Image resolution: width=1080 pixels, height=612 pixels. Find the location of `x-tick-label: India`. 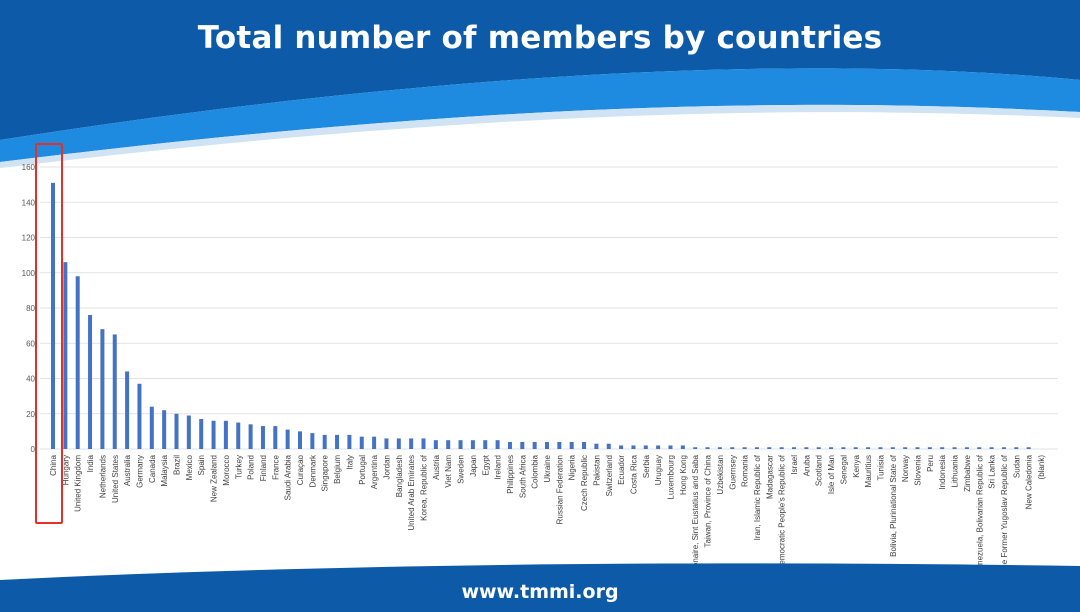

x-tick-label: India is located at coordinates (90, 463).